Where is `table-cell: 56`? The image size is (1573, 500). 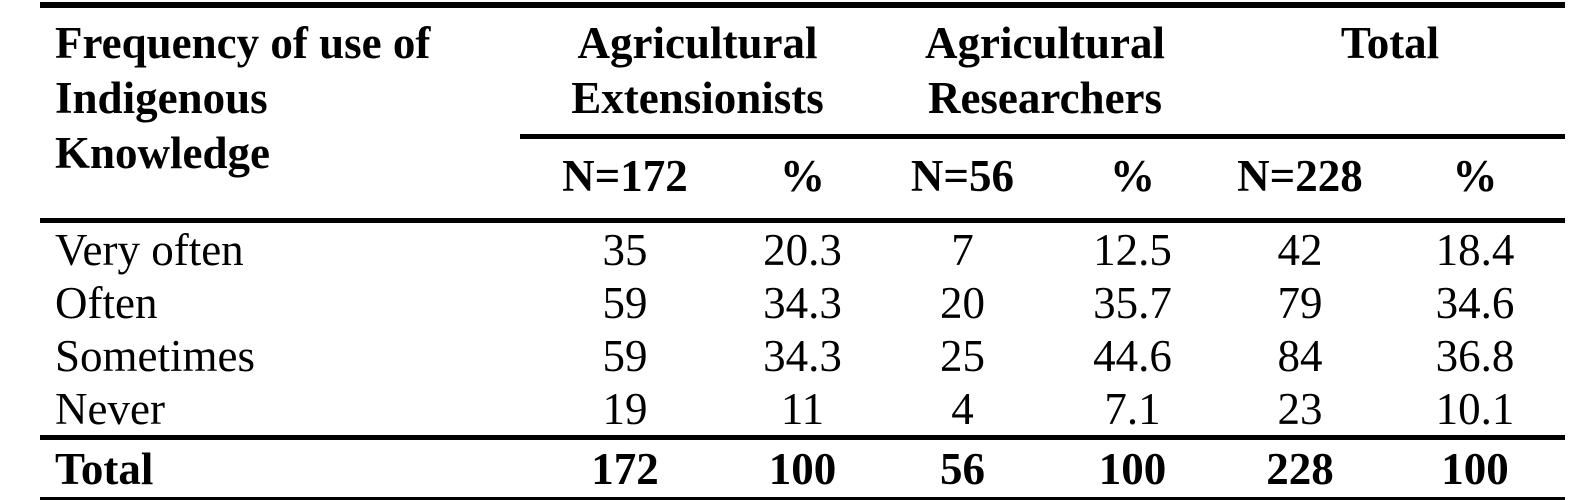 table-cell: 56 is located at coordinates (962, 467).